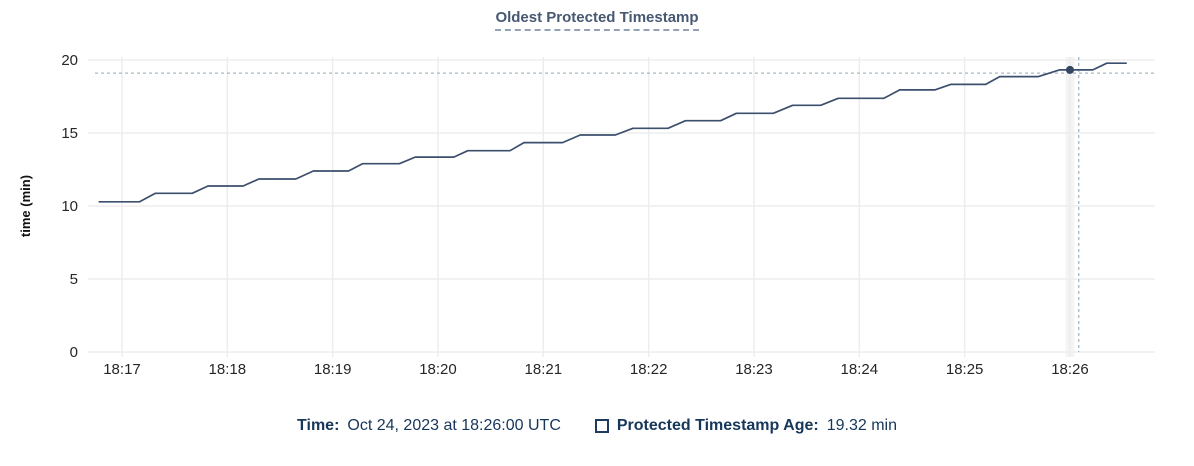 The height and width of the screenshot is (466, 1194). Describe the element at coordinates (860, 369) in the screenshot. I see `x-tick-label: 18:24` at that location.